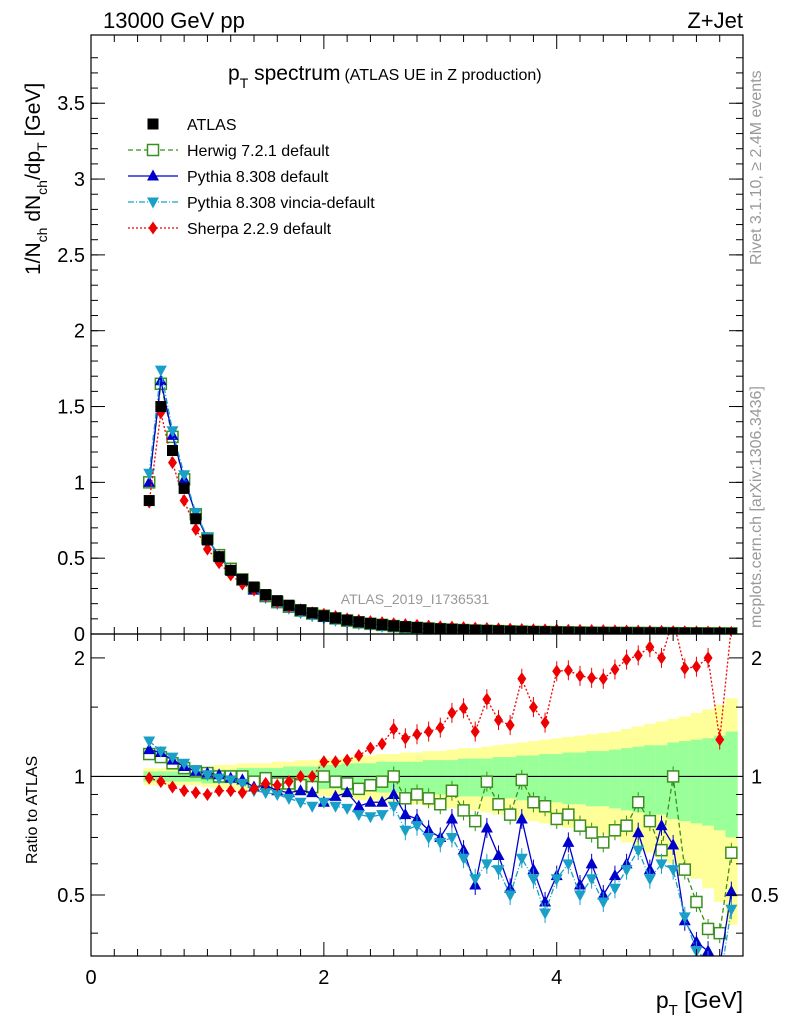  What do you see at coordinates (90, 978) in the screenshot?
I see `x-tick-label: 0` at bounding box center [90, 978].